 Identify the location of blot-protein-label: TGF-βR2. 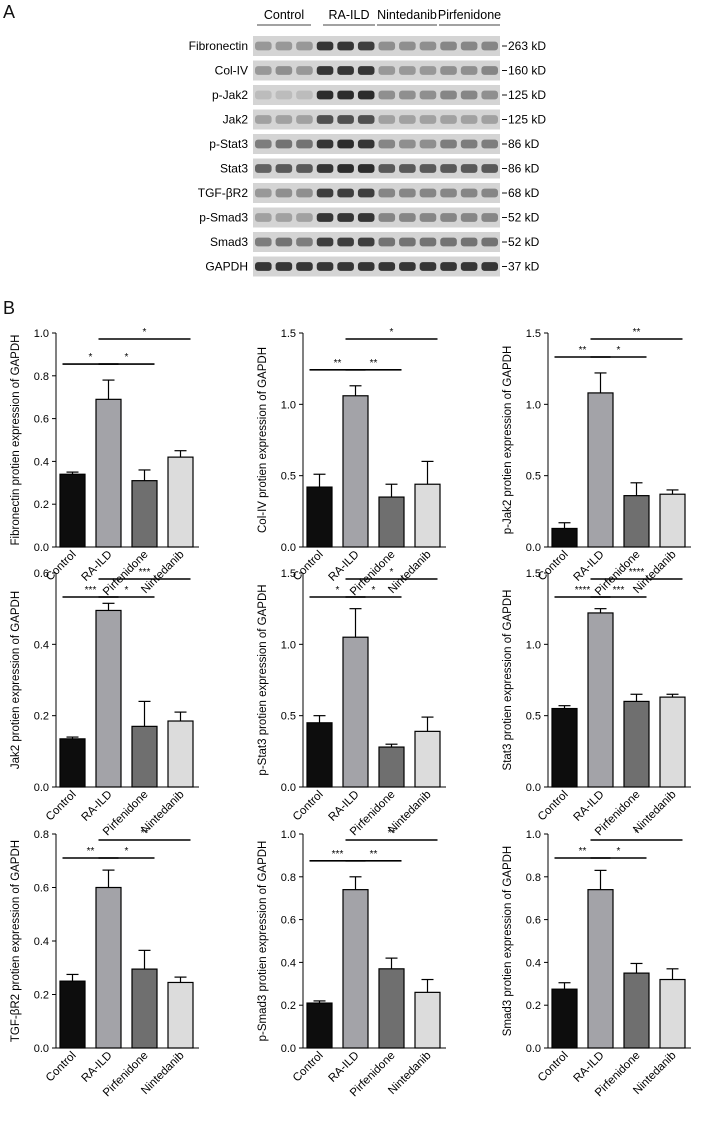
(223, 193).